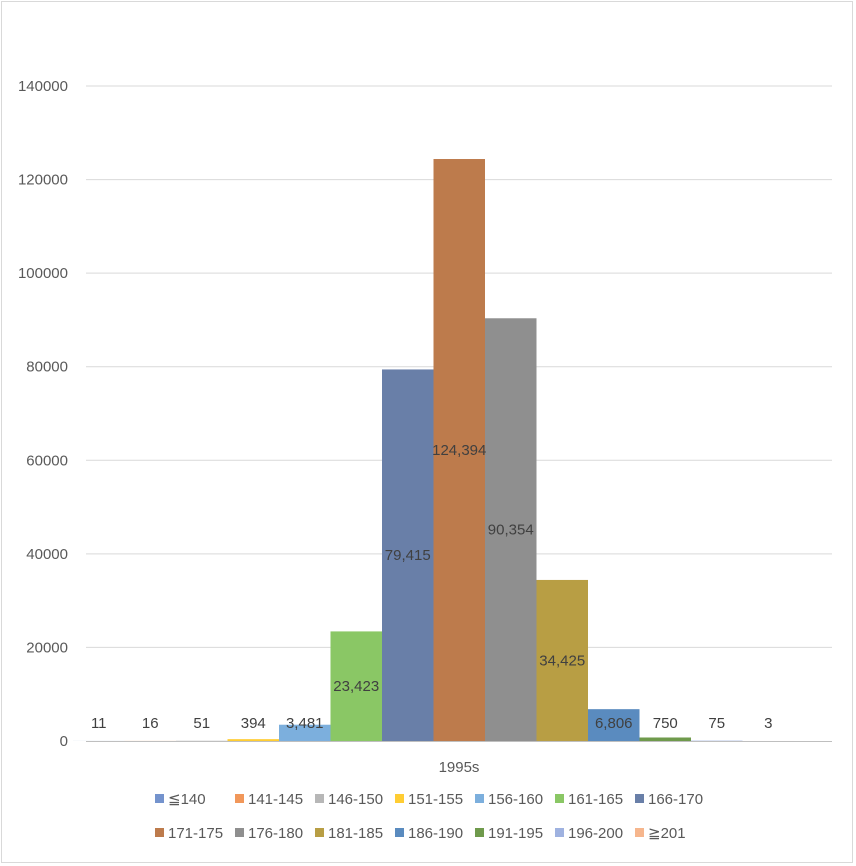 The width and height of the screenshot is (856, 866). What do you see at coordinates (667, 833) in the screenshot?
I see `legend-label: ≧201` at bounding box center [667, 833].